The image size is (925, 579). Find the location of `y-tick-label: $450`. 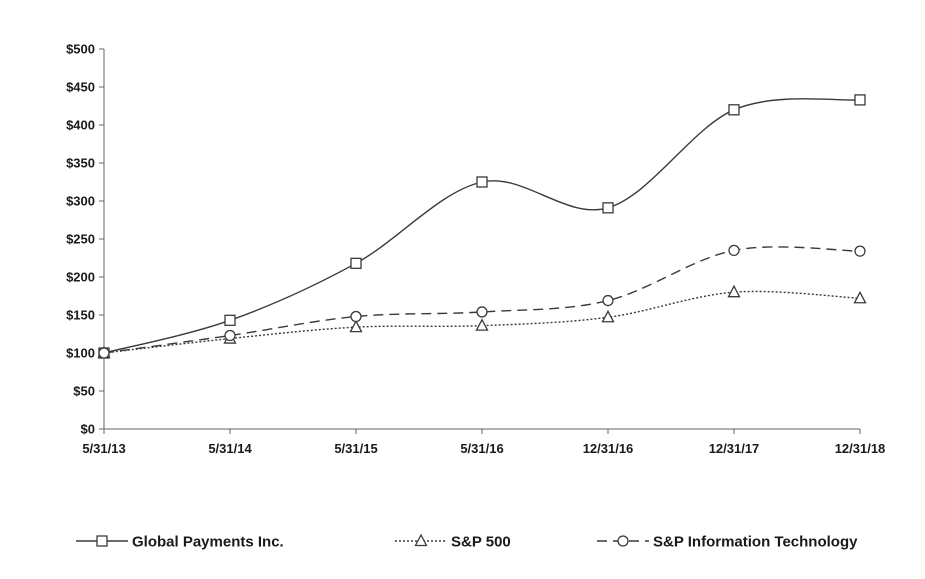

y-tick-label: $450 is located at coordinates (80, 87).